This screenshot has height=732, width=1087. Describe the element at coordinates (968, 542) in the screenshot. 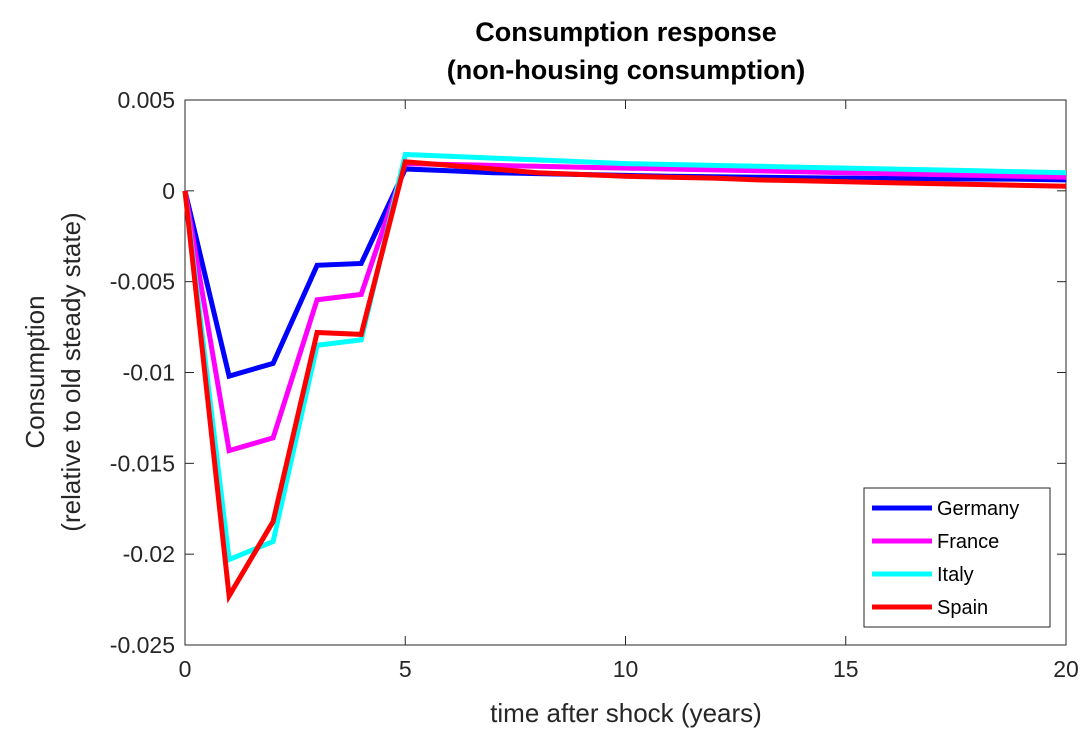

I see `legend-label-france: France` at that location.